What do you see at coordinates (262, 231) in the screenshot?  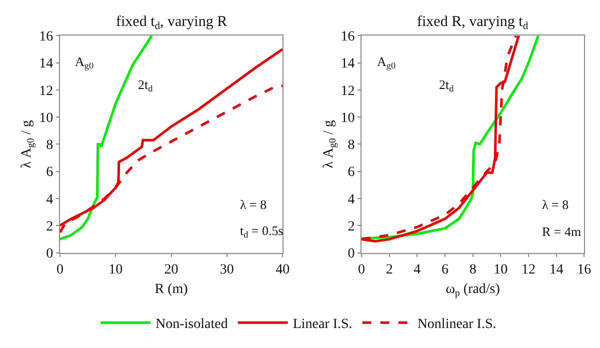 I see `annotation: t$_{d}$ = 0.5s` at bounding box center [262, 231].